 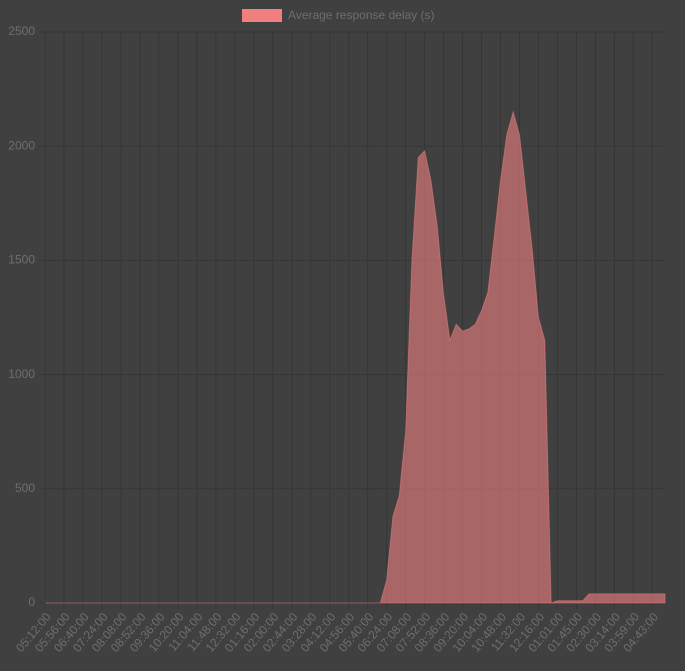 I want to click on y-tick-label: 0, so click(x=31, y=602).